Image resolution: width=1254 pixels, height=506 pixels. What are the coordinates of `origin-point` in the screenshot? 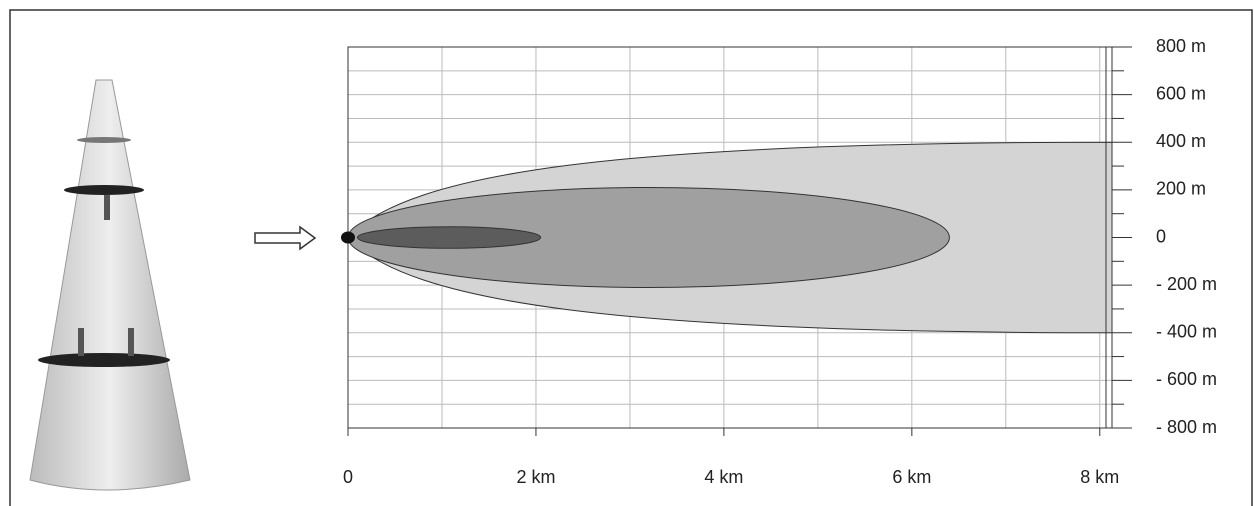 It's located at (348, 237).